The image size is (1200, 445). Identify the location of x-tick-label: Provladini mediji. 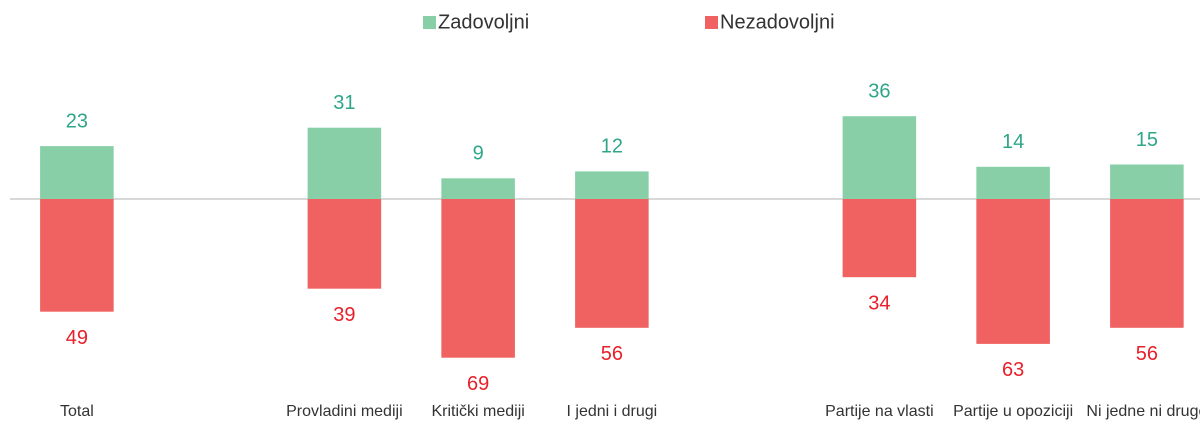
(344, 411).